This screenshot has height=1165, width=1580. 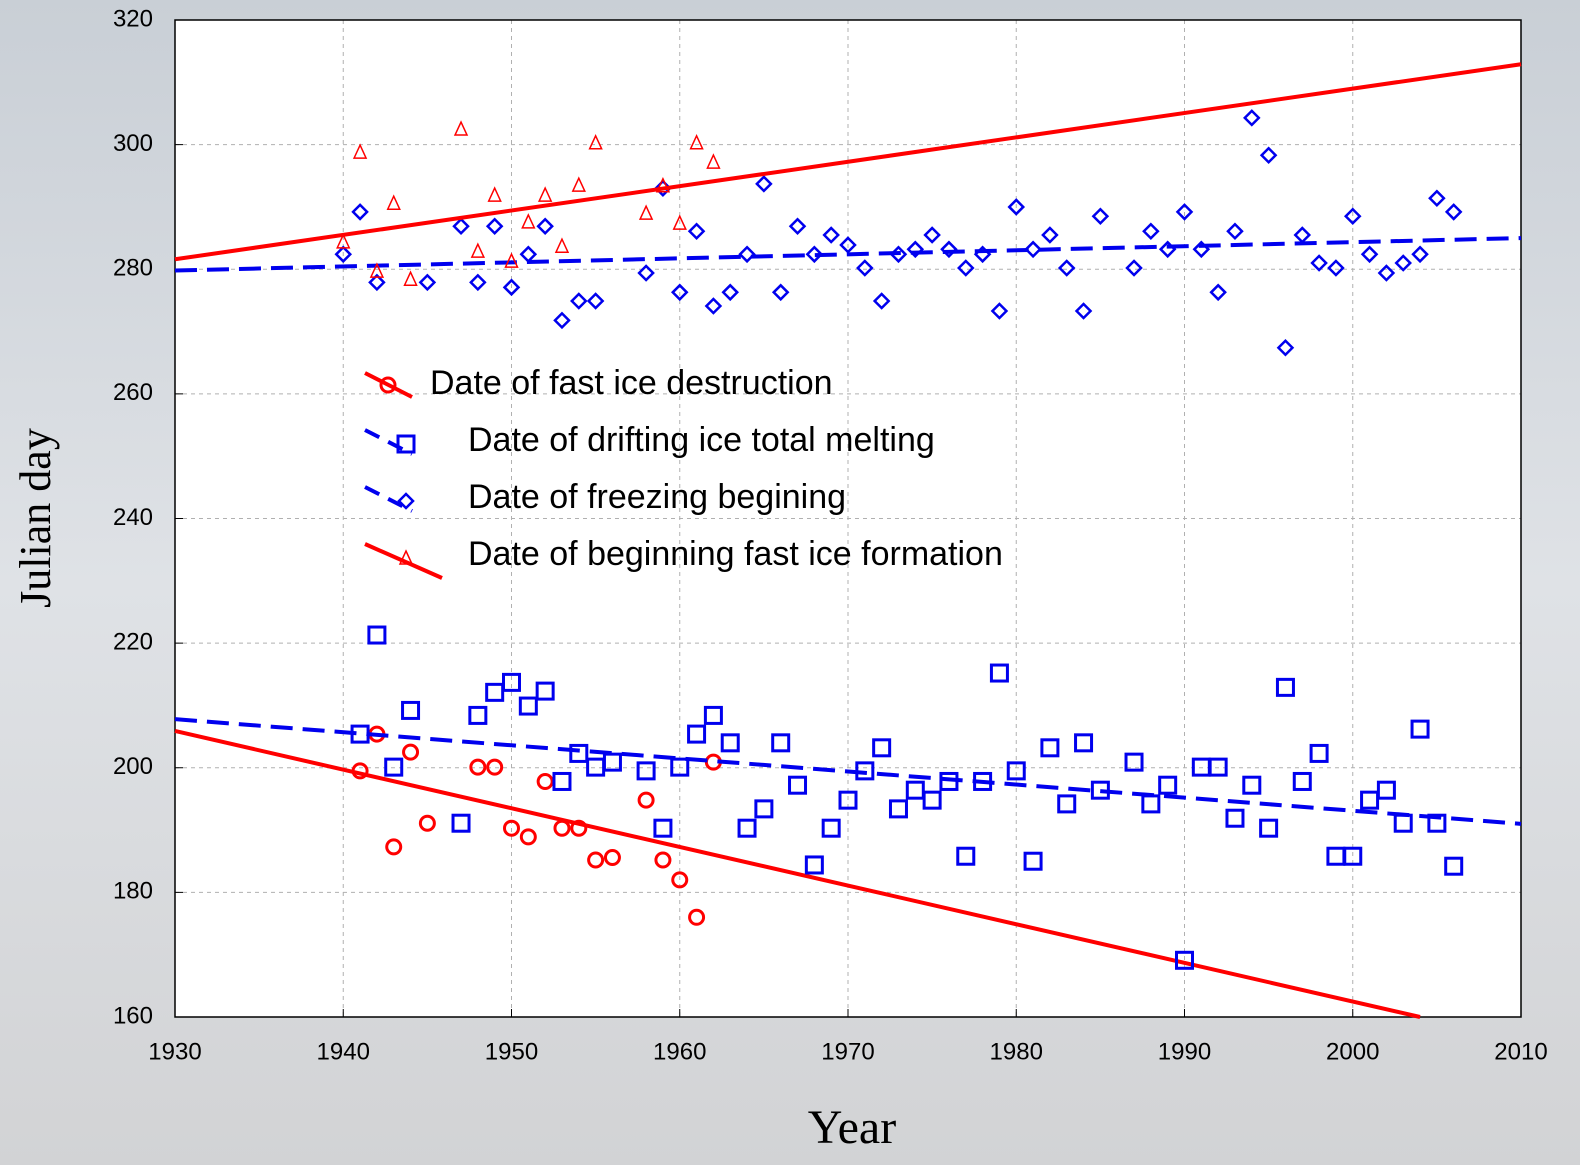 What do you see at coordinates (133, 517) in the screenshot?
I see `y-tick-label: 240` at bounding box center [133, 517].